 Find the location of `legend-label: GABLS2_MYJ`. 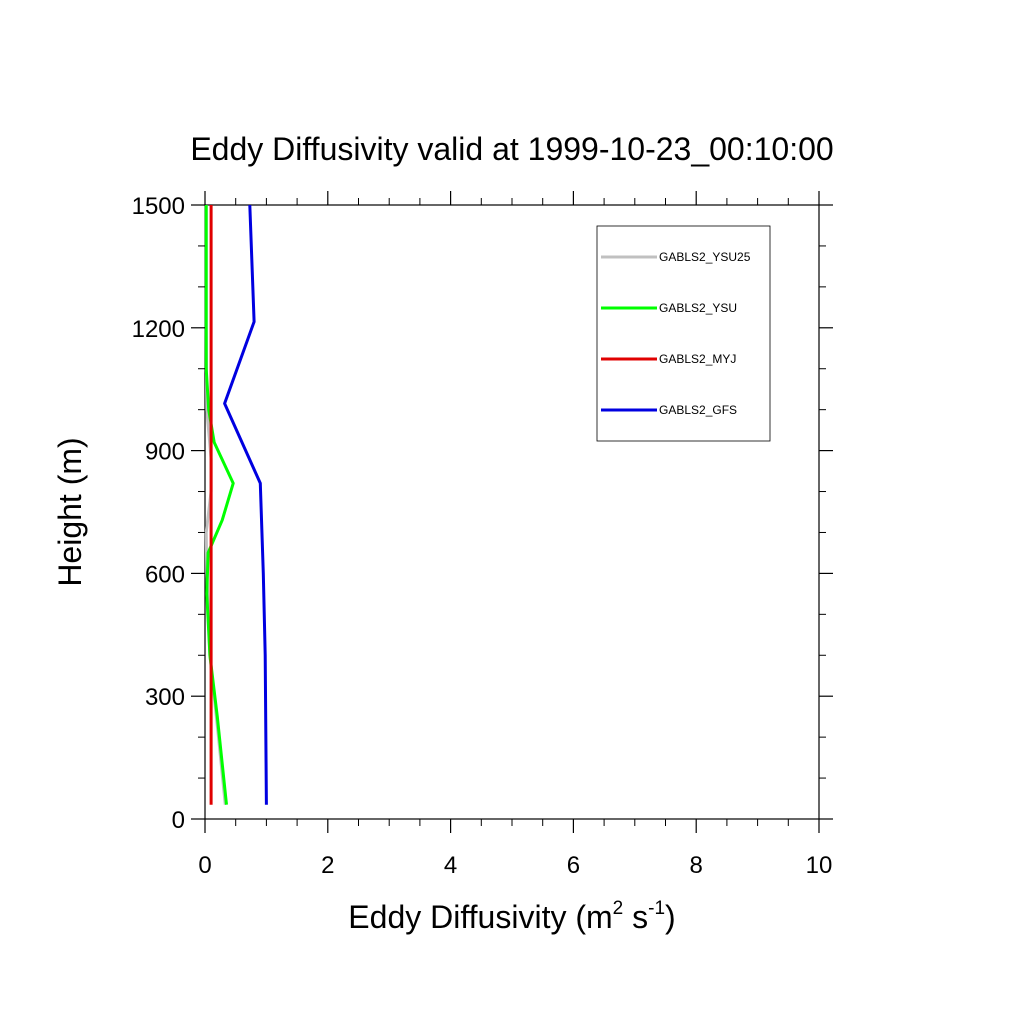

legend-label: GABLS2_MYJ is located at coordinates (697, 359).